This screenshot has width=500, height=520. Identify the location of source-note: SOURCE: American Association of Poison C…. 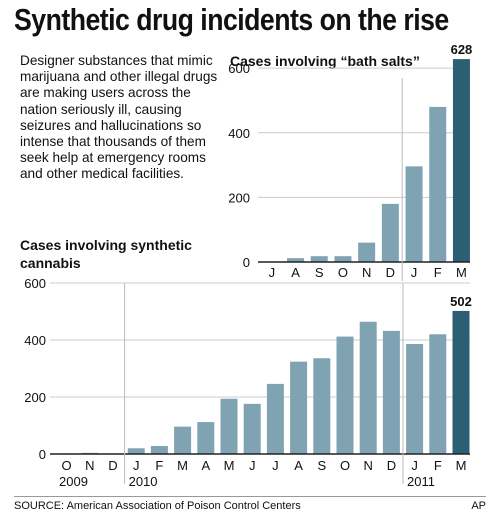
(157, 506).